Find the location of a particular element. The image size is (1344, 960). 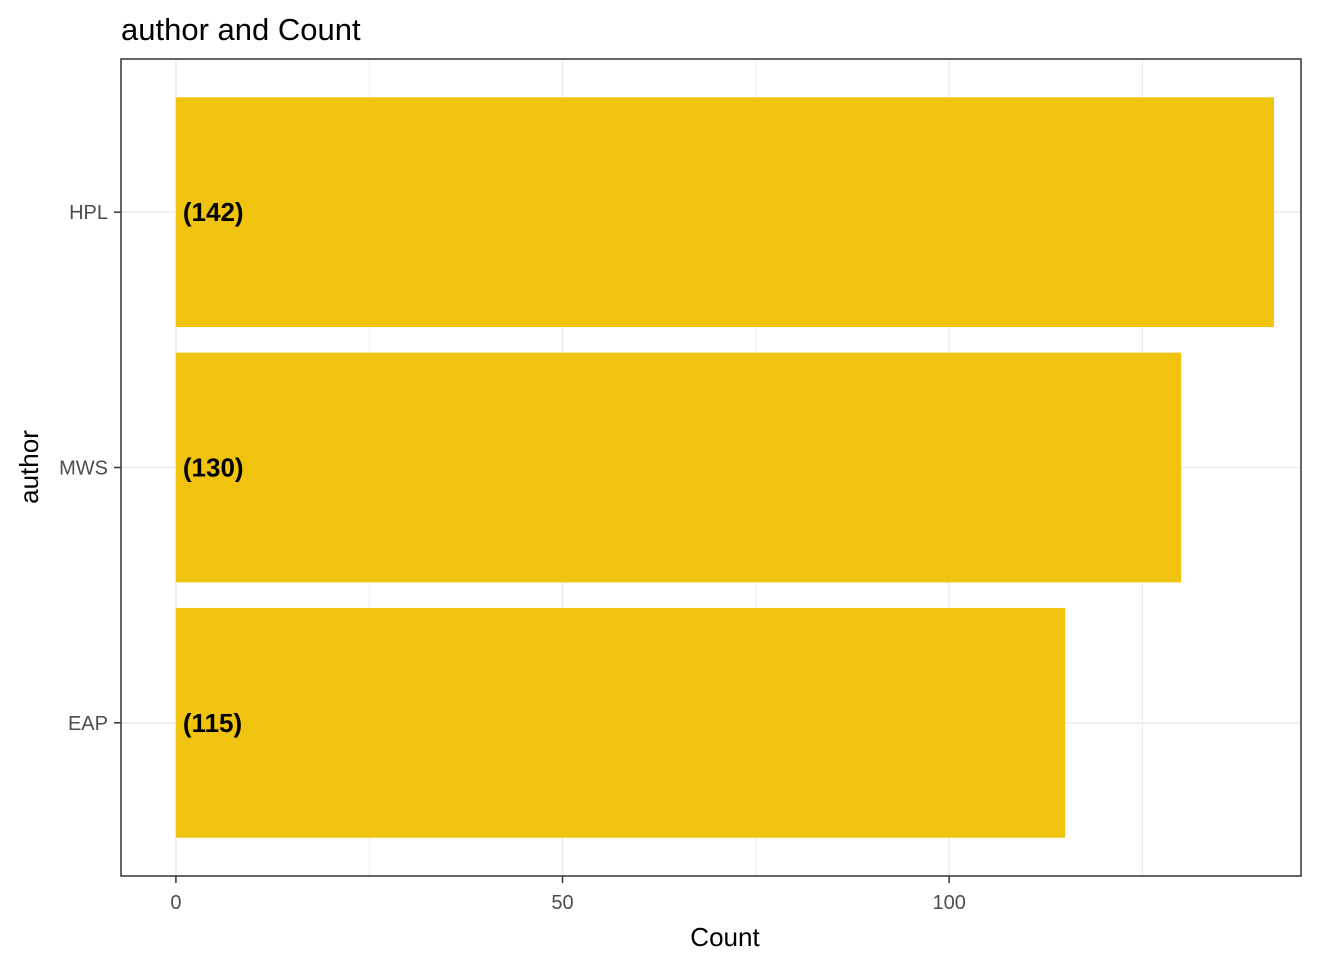

y-axis-title: author is located at coordinates (29, 467).